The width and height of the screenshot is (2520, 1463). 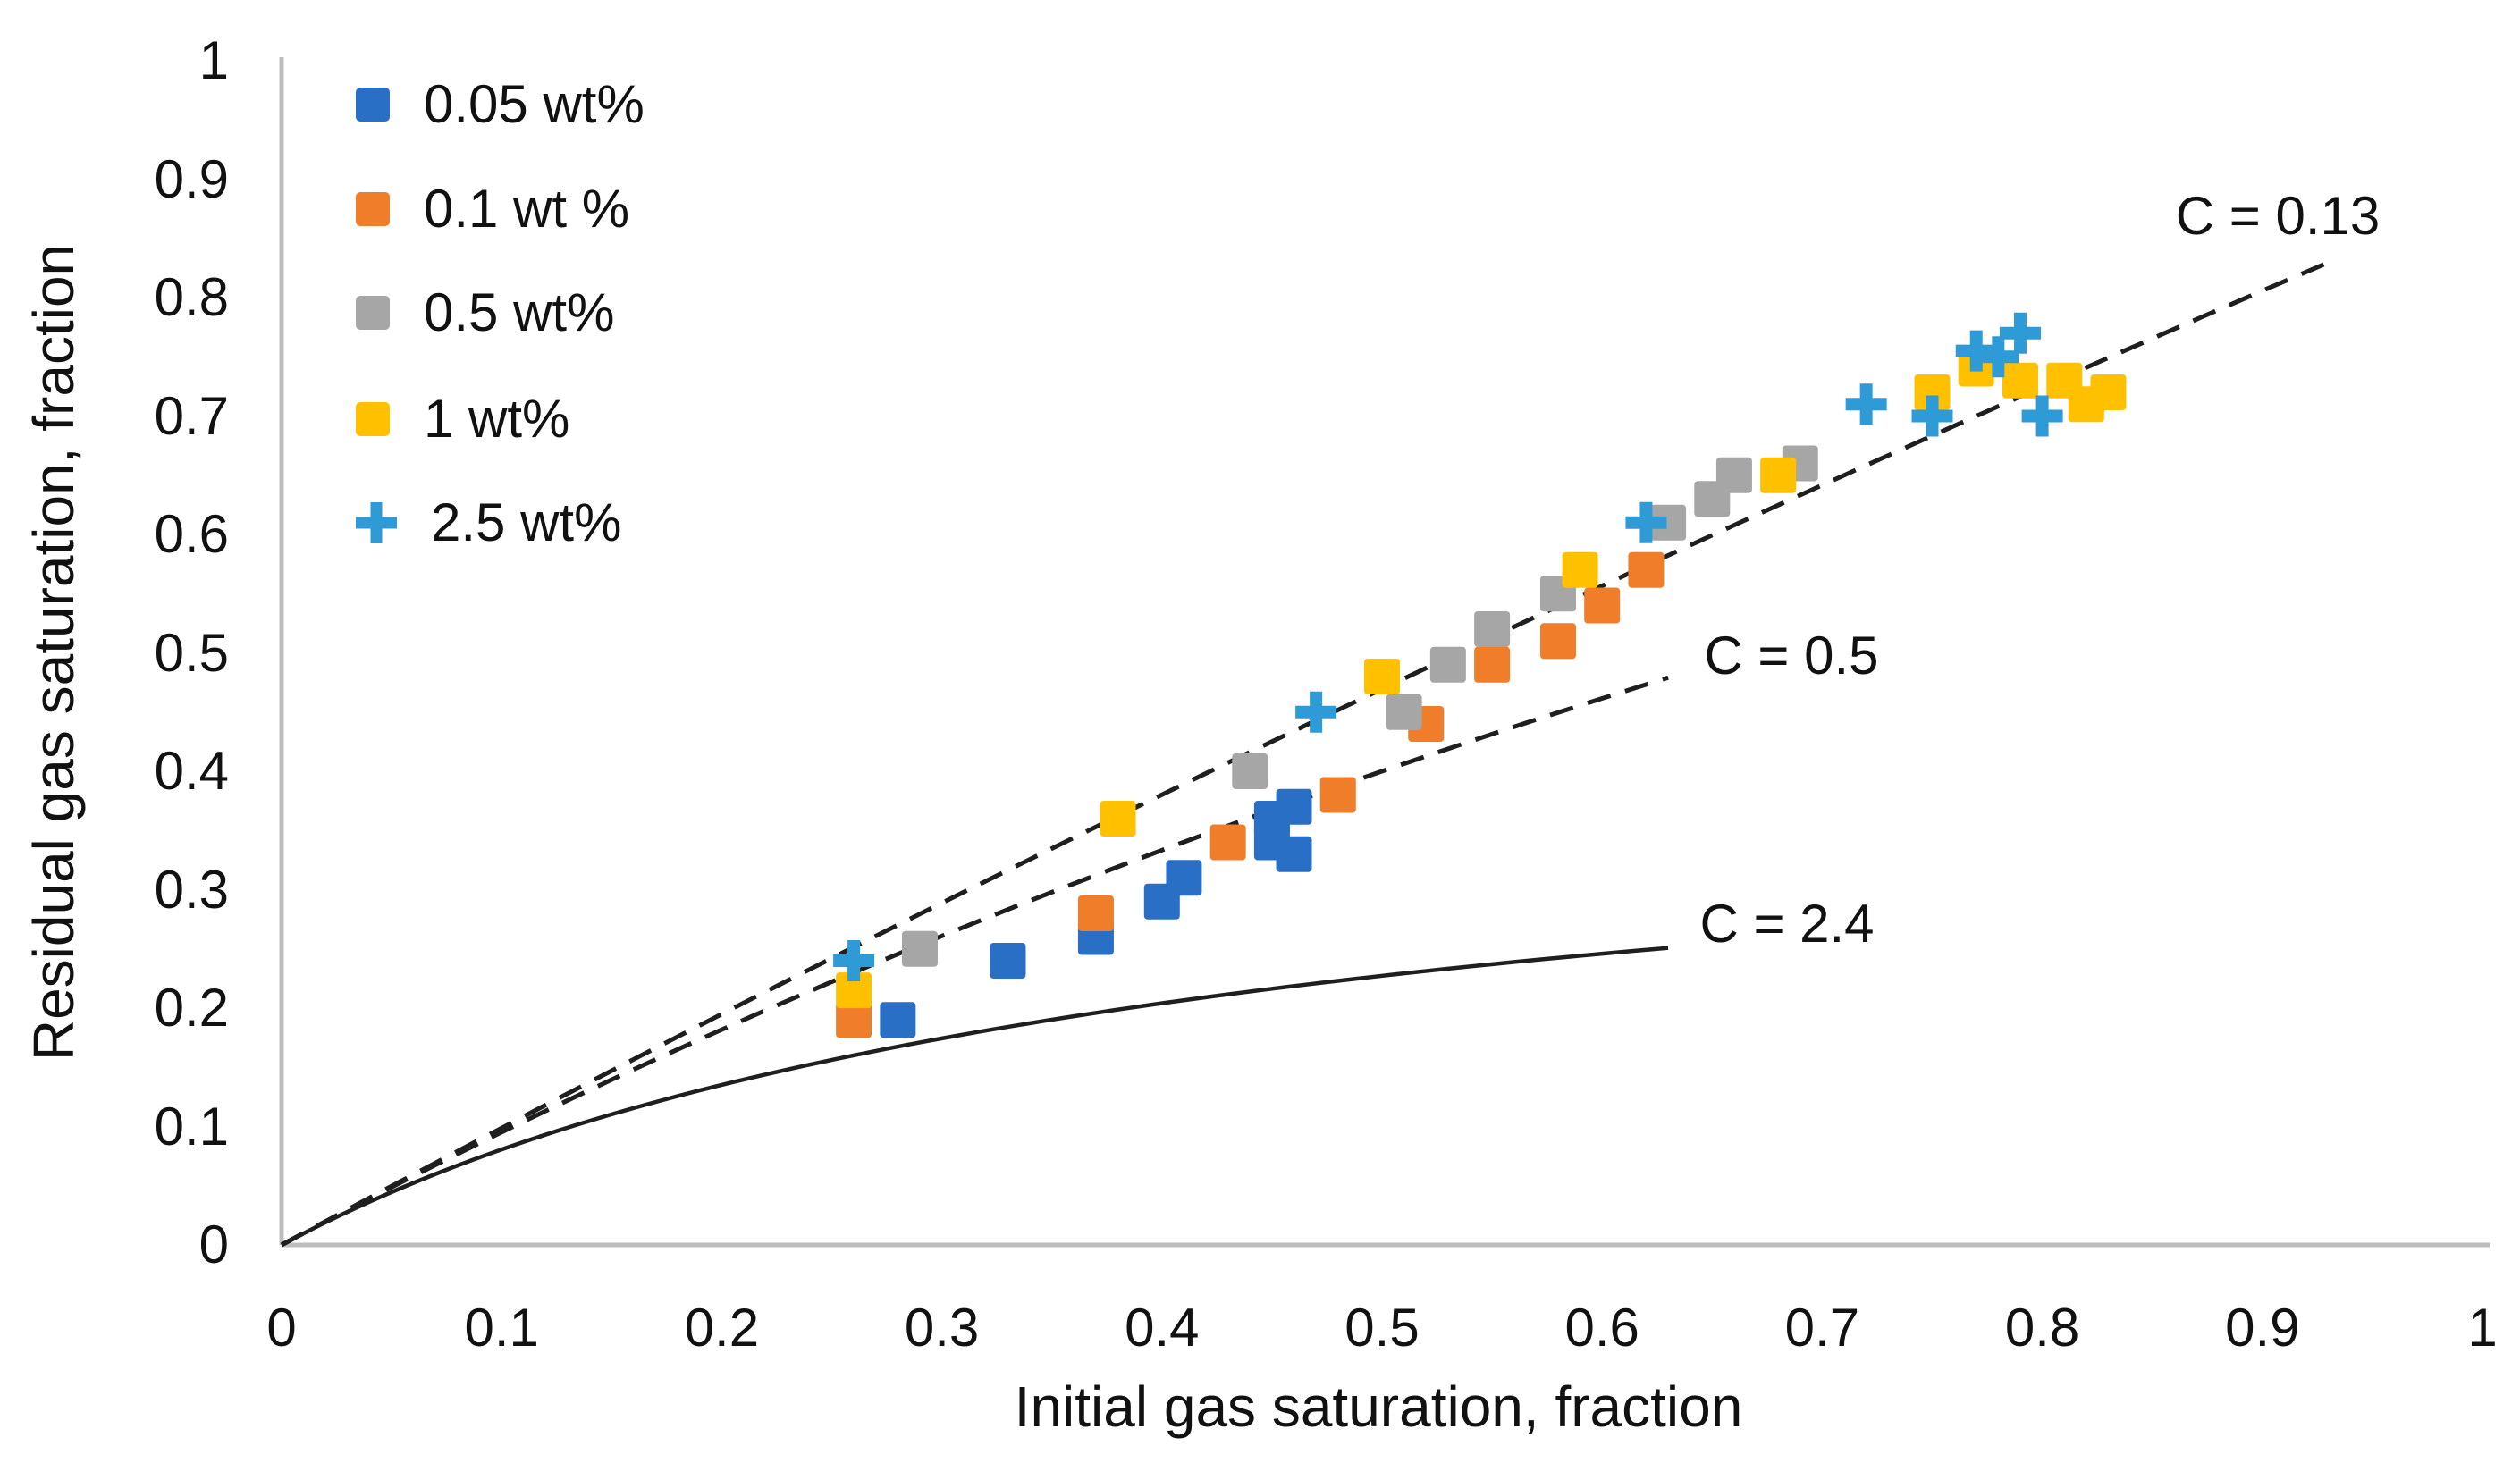 I want to click on x-tick-label: 0.2, so click(x=722, y=1328).